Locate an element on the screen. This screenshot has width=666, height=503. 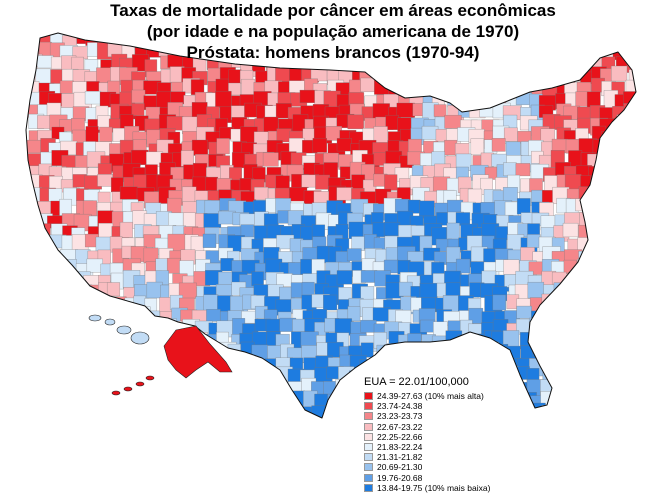
legend-row: 20.69-21.30 is located at coordinates (464, 467).